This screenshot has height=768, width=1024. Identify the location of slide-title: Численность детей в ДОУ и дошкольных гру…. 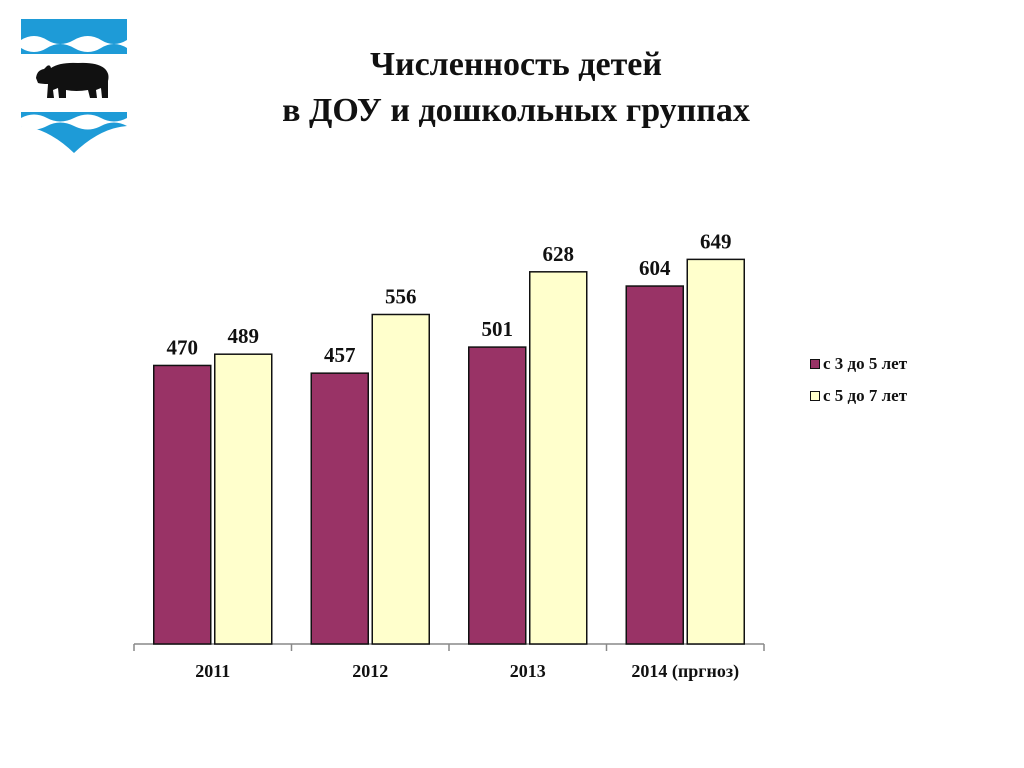
(516, 88).